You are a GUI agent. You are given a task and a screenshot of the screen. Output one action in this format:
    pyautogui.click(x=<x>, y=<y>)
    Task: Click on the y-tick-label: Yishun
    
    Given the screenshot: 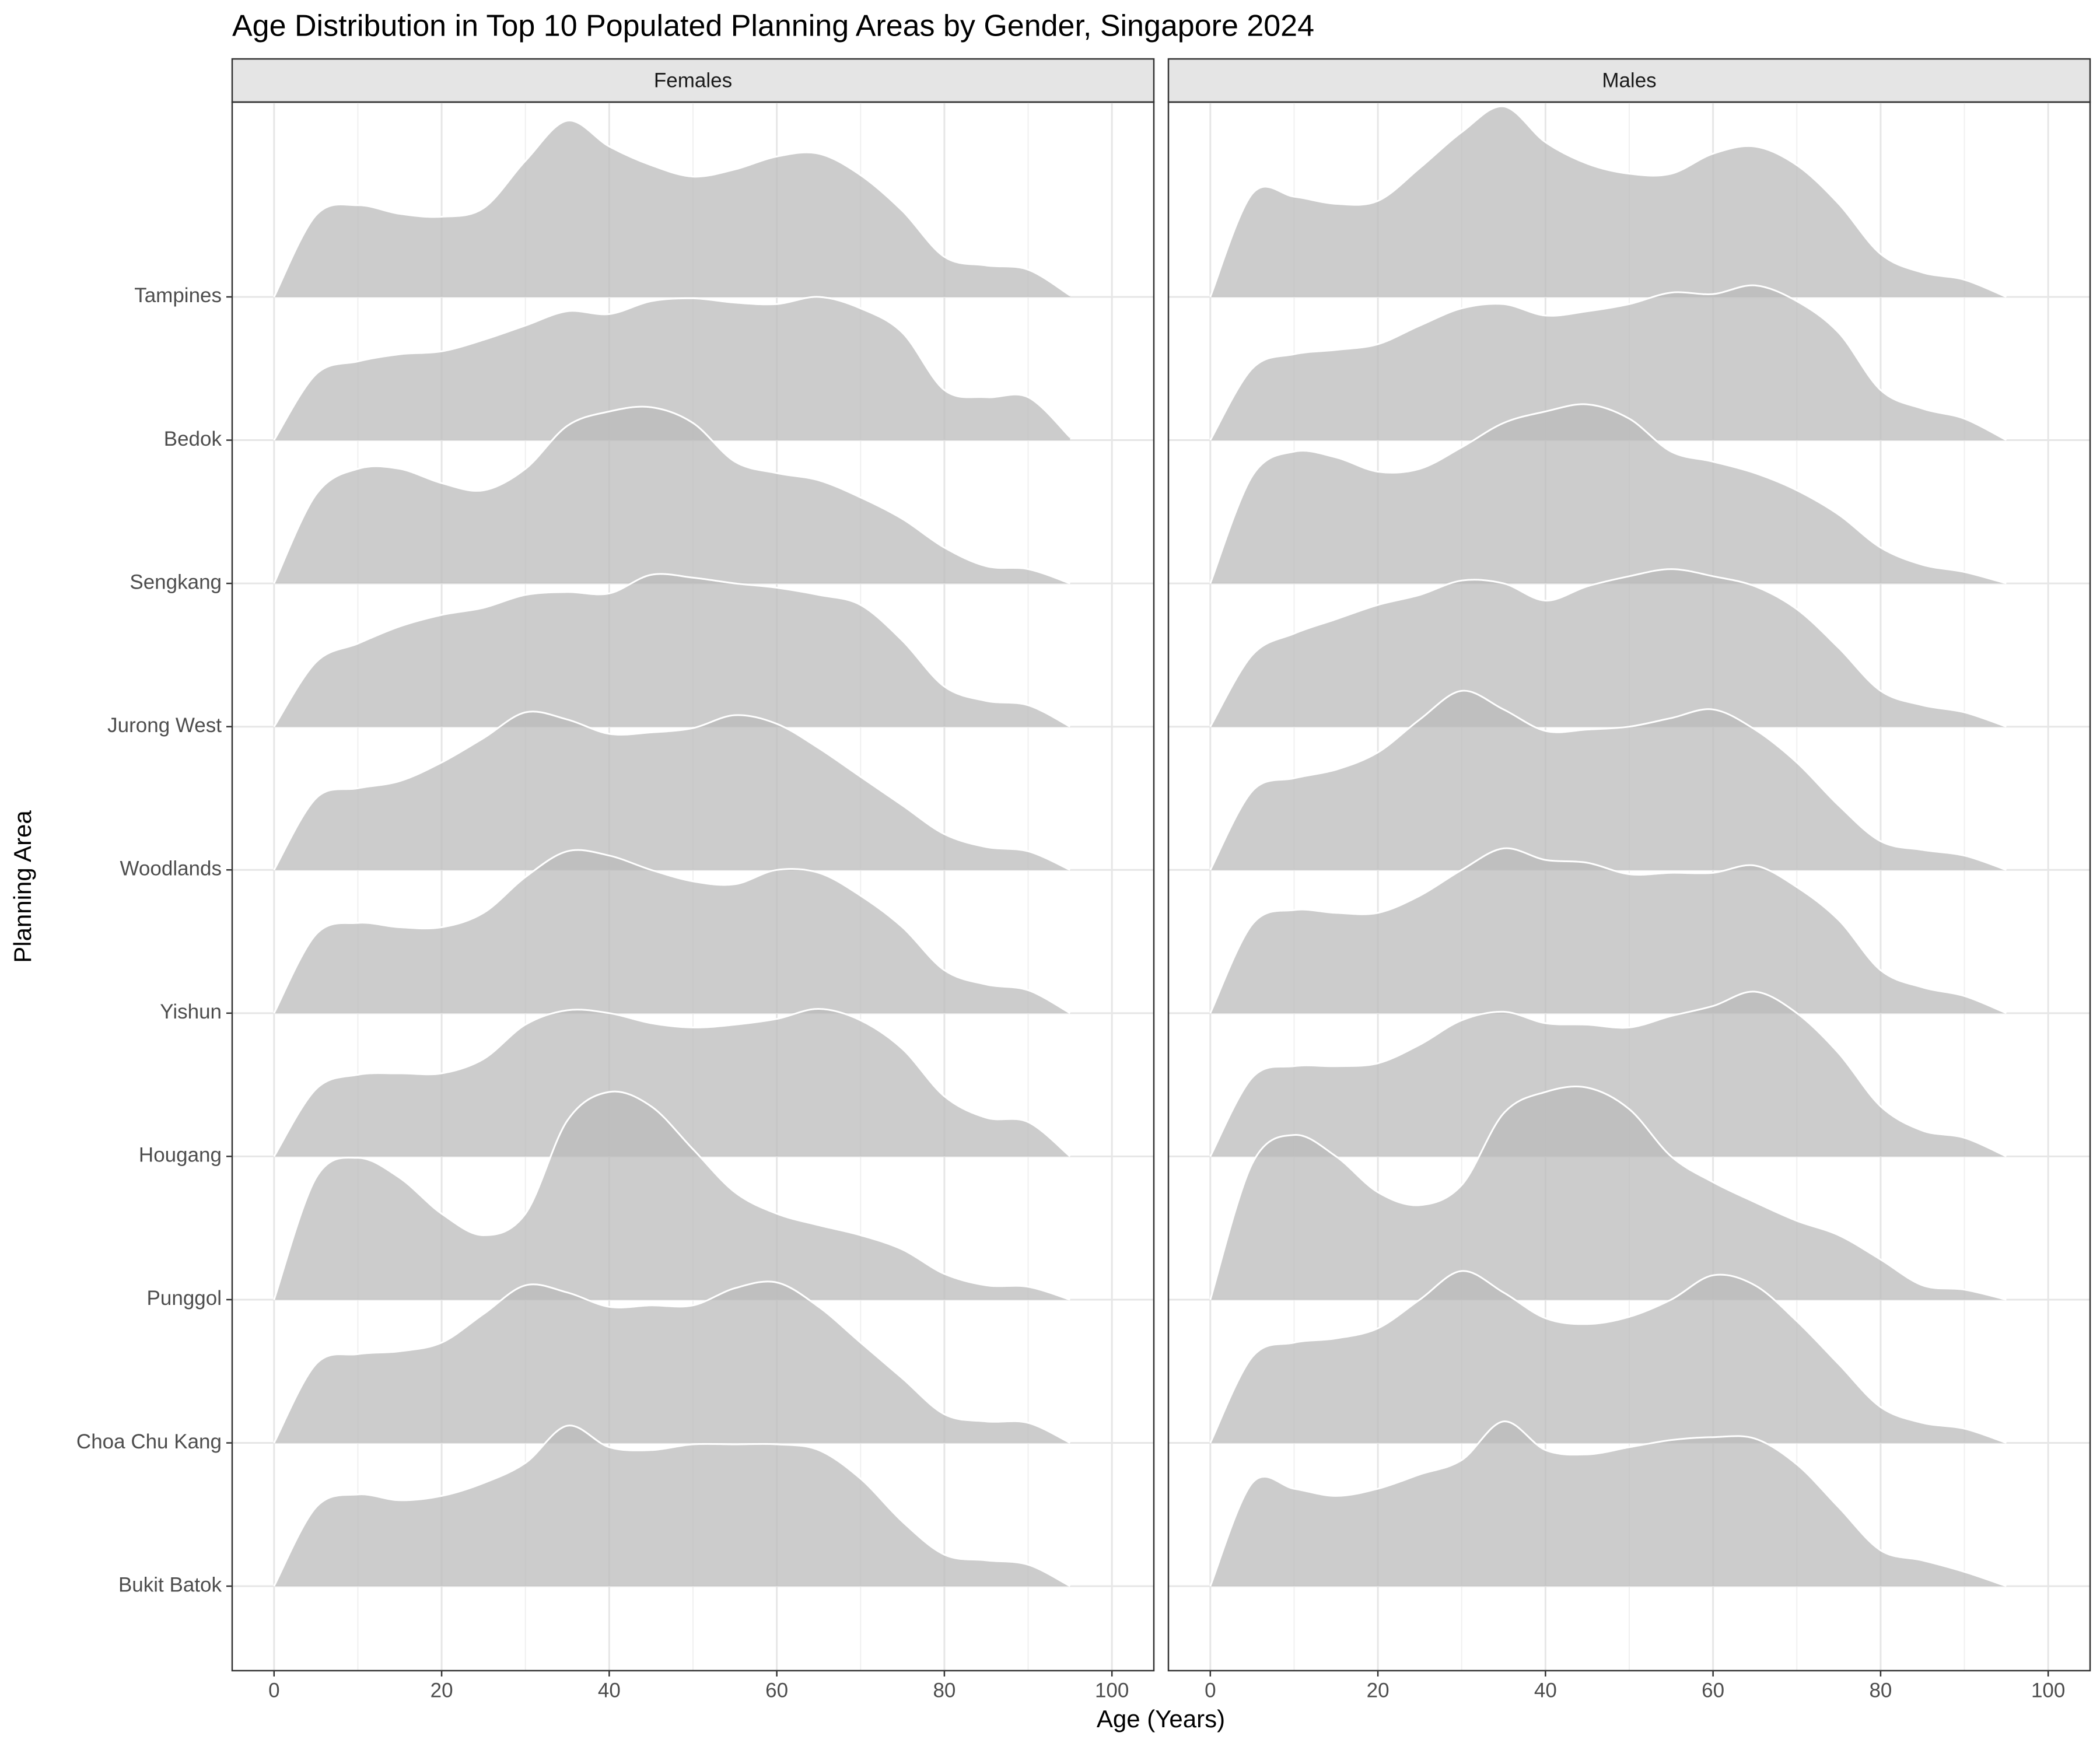 What is the action you would take?
    pyautogui.click(x=191, y=1012)
    